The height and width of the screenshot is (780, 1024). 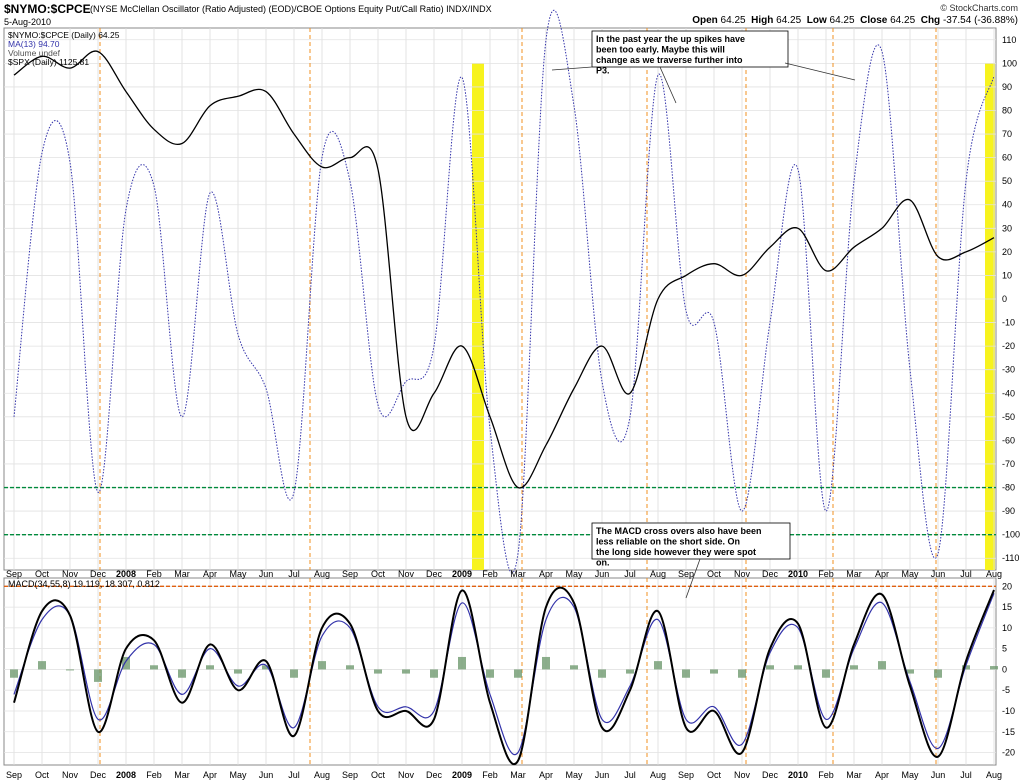 I want to click on macd-y-tick: -10, so click(x=1008, y=711).